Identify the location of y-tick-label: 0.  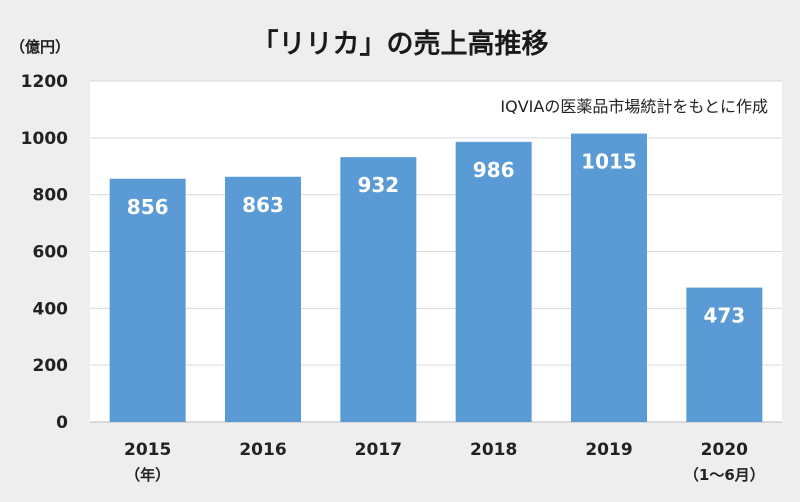
(62, 423).